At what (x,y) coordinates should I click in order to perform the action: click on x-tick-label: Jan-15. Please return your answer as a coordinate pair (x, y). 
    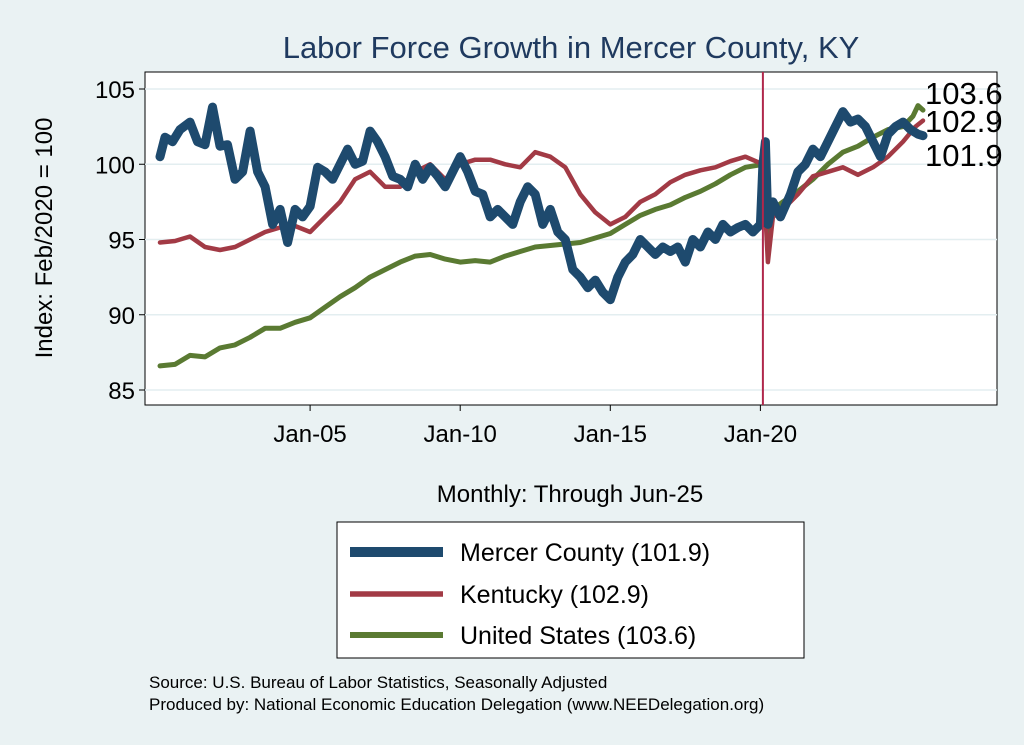
    Looking at the image, I should click on (610, 434).